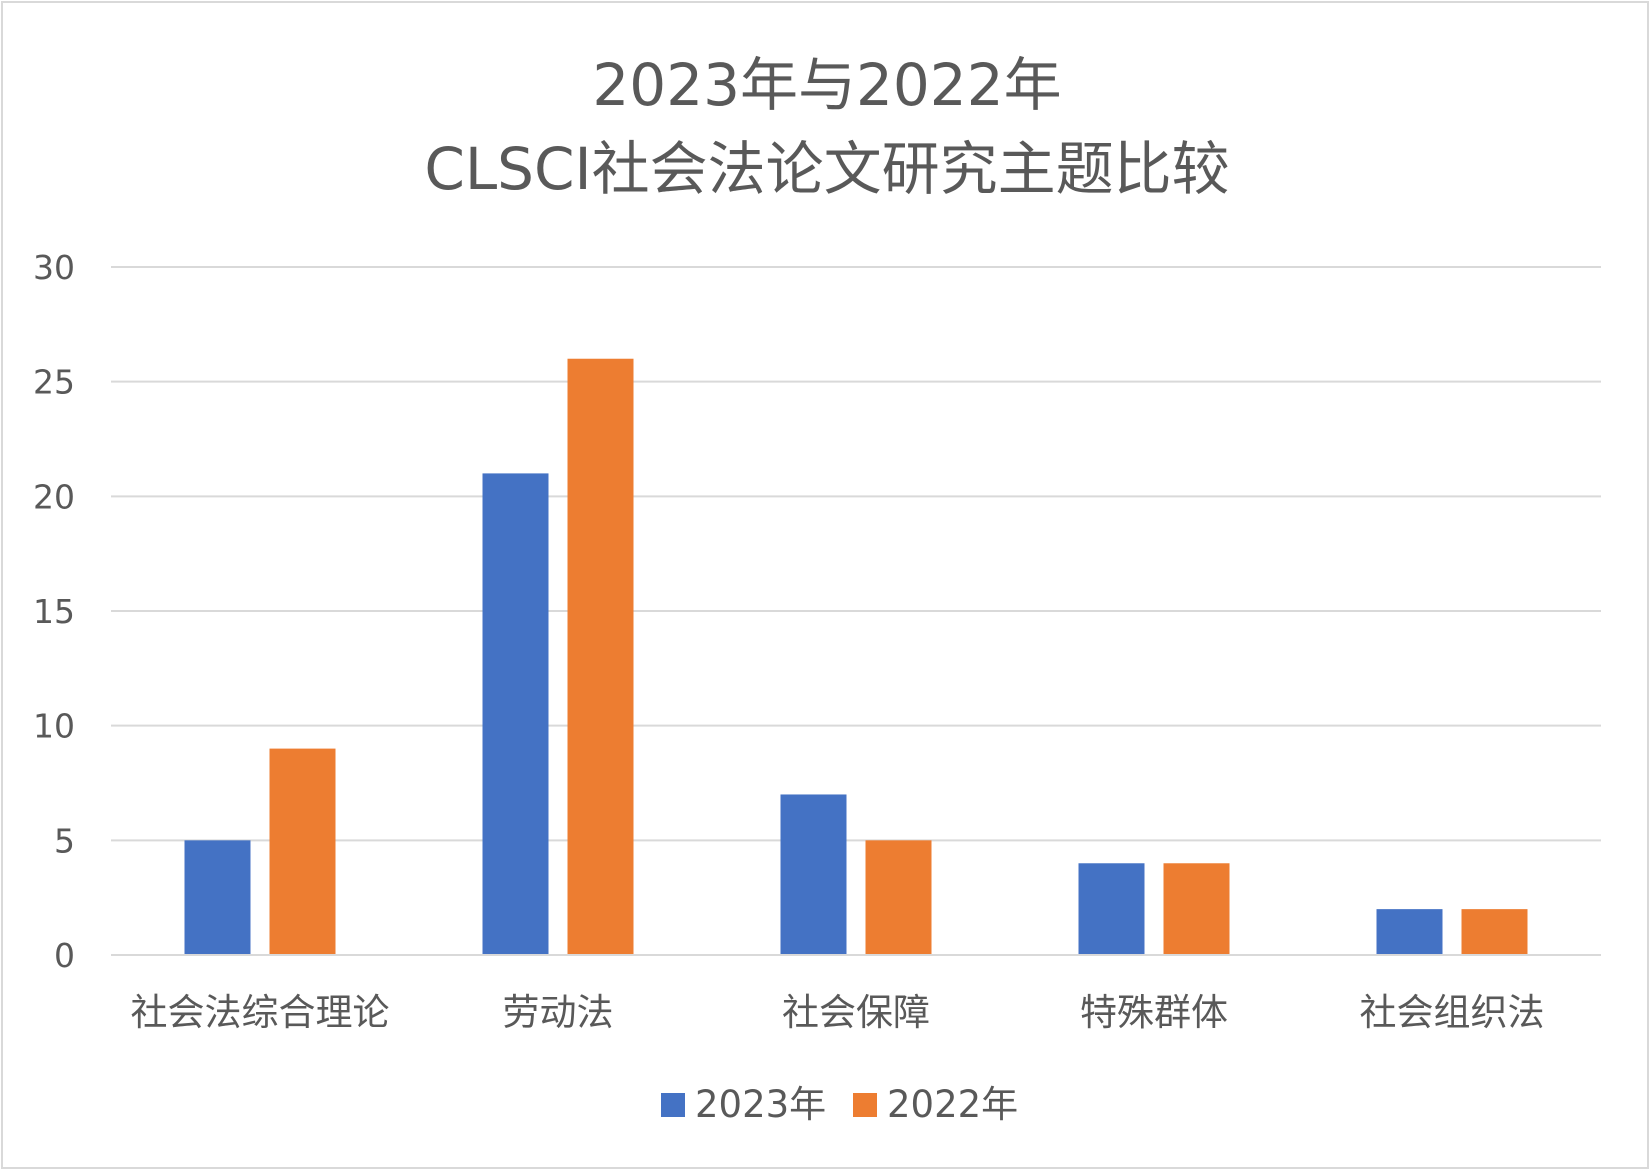  Describe the element at coordinates (64, 955) in the screenshot. I see `y-tick-label: 0` at that location.